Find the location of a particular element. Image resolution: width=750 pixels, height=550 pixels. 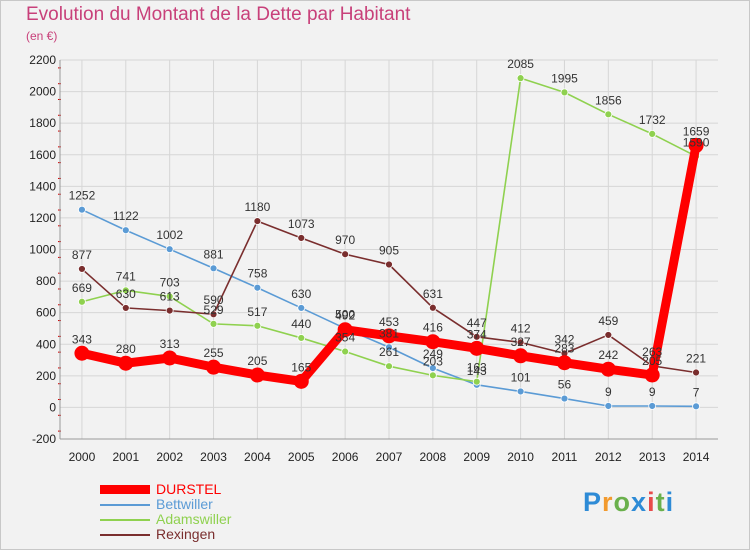

data-label-rexingen: 613 is located at coordinates (170, 297).